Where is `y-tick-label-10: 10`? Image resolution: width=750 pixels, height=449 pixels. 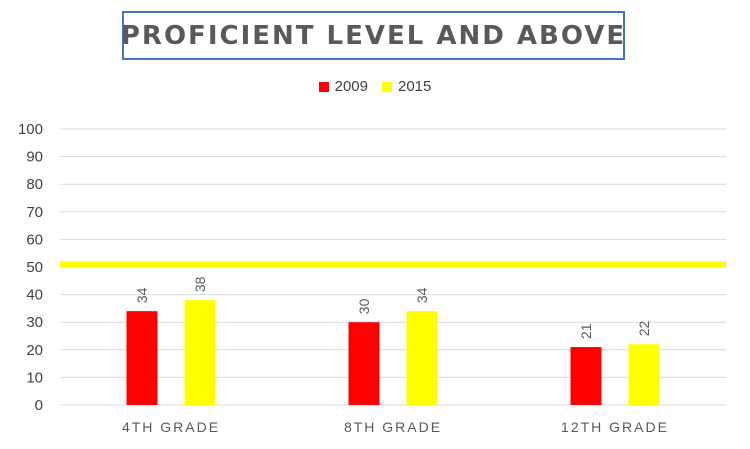 y-tick-label-10: 10 is located at coordinates (34, 377).